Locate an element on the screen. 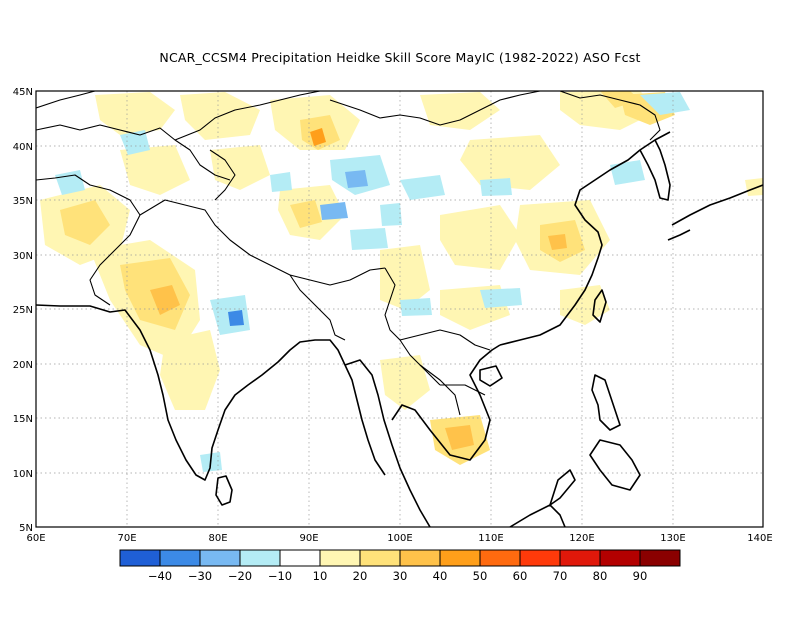 The height and width of the screenshot is (618, 800). colorbar-label: 40 is located at coordinates (440, 576).